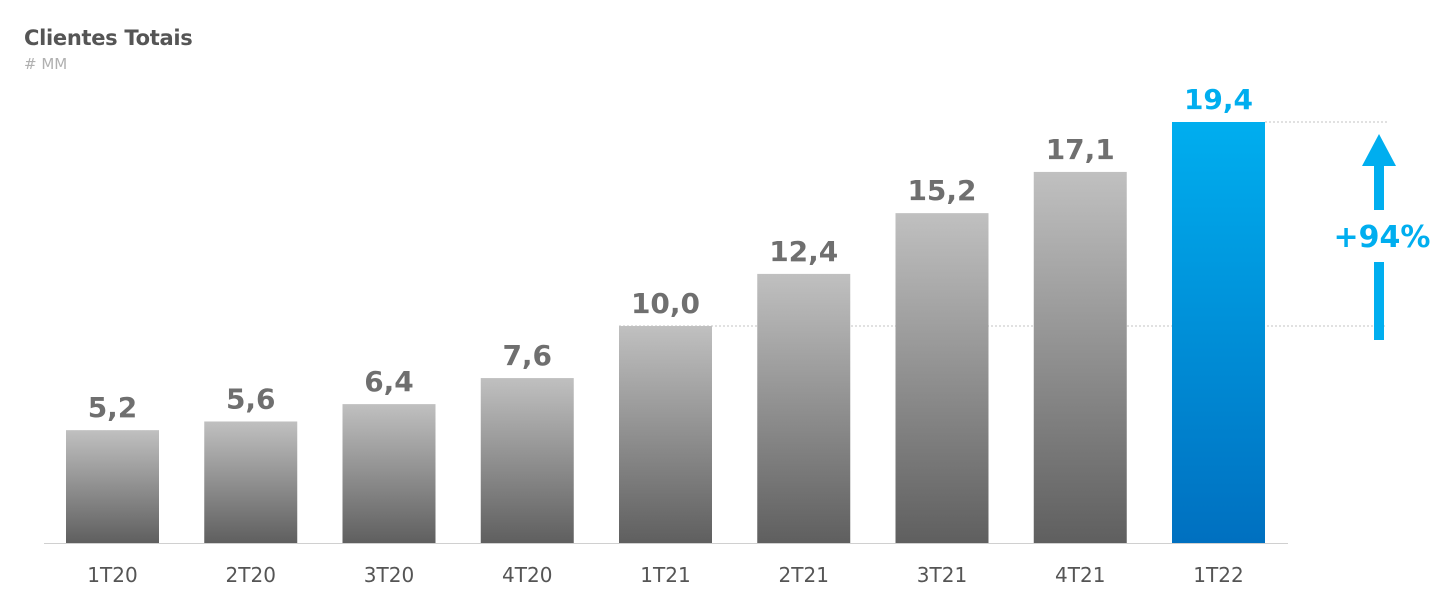  I want to click on category-label: 1T21, so click(665, 575).